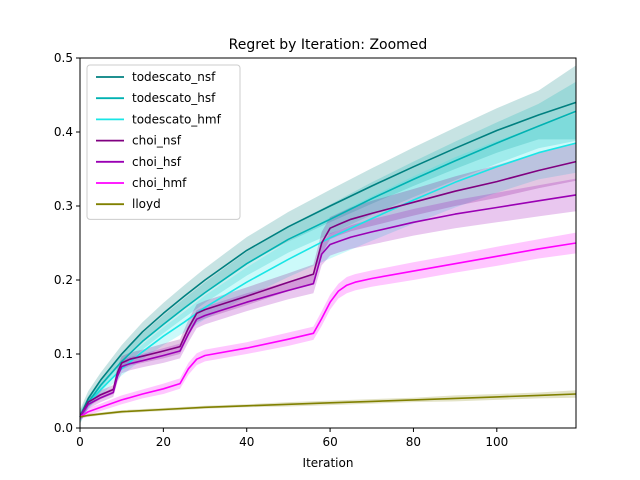 This screenshot has height=480, width=640. Describe the element at coordinates (328, 463) in the screenshot. I see `x-axis-label: Iteration` at that location.